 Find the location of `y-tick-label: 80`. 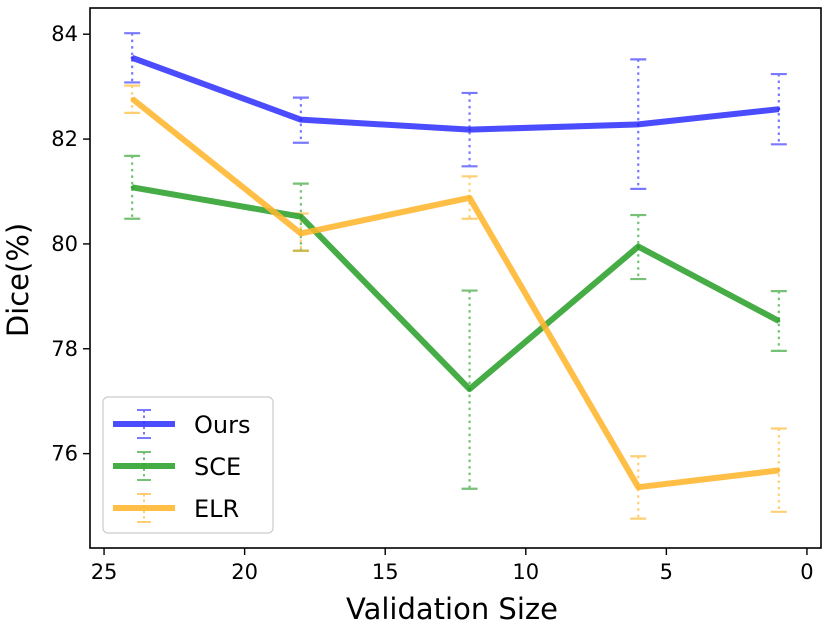

y-tick-label: 80 is located at coordinates (64, 244).